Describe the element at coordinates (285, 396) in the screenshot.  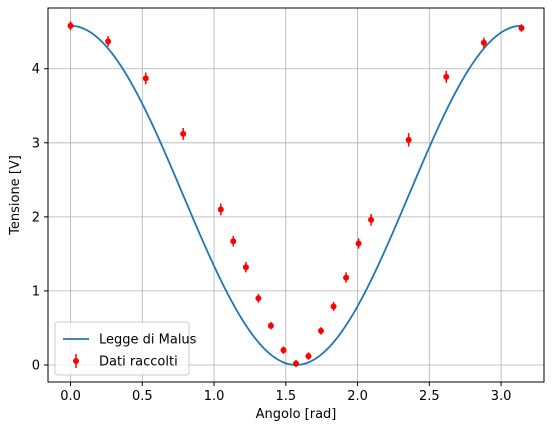
I see `x-tick-label: 1.5` at that location.